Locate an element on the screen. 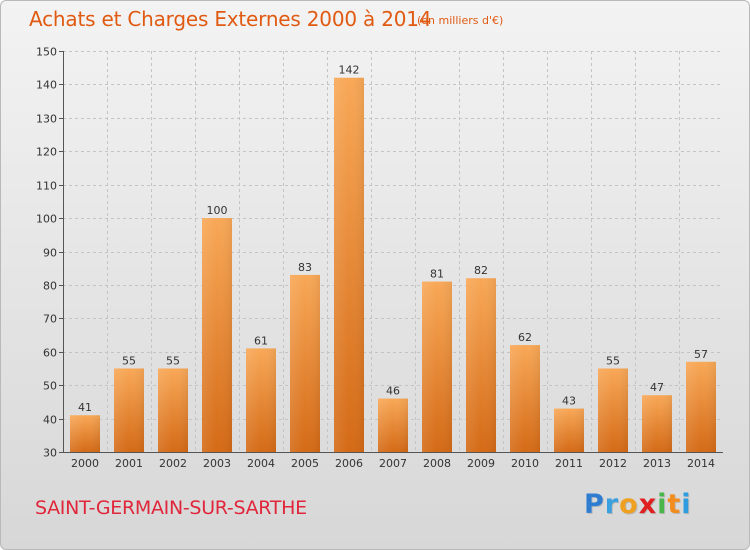 The image size is (750, 550). x-tick-label: 2012 is located at coordinates (613, 463).